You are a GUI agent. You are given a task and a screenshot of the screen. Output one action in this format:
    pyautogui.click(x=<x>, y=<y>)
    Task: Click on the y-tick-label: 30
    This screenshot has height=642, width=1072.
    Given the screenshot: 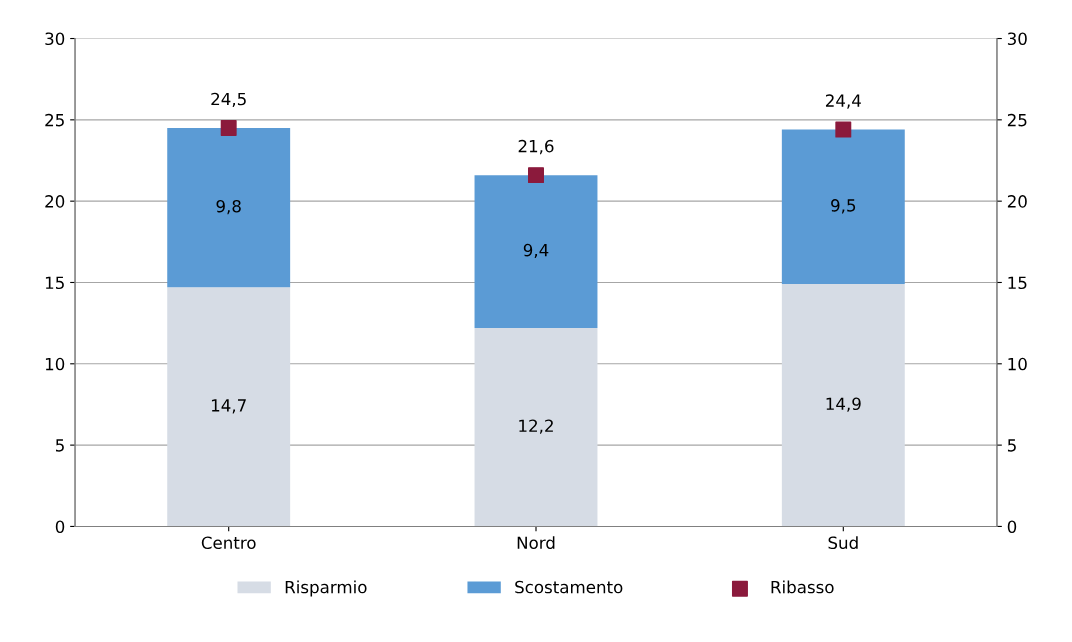 What is the action you would take?
    pyautogui.click(x=55, y=39)
    